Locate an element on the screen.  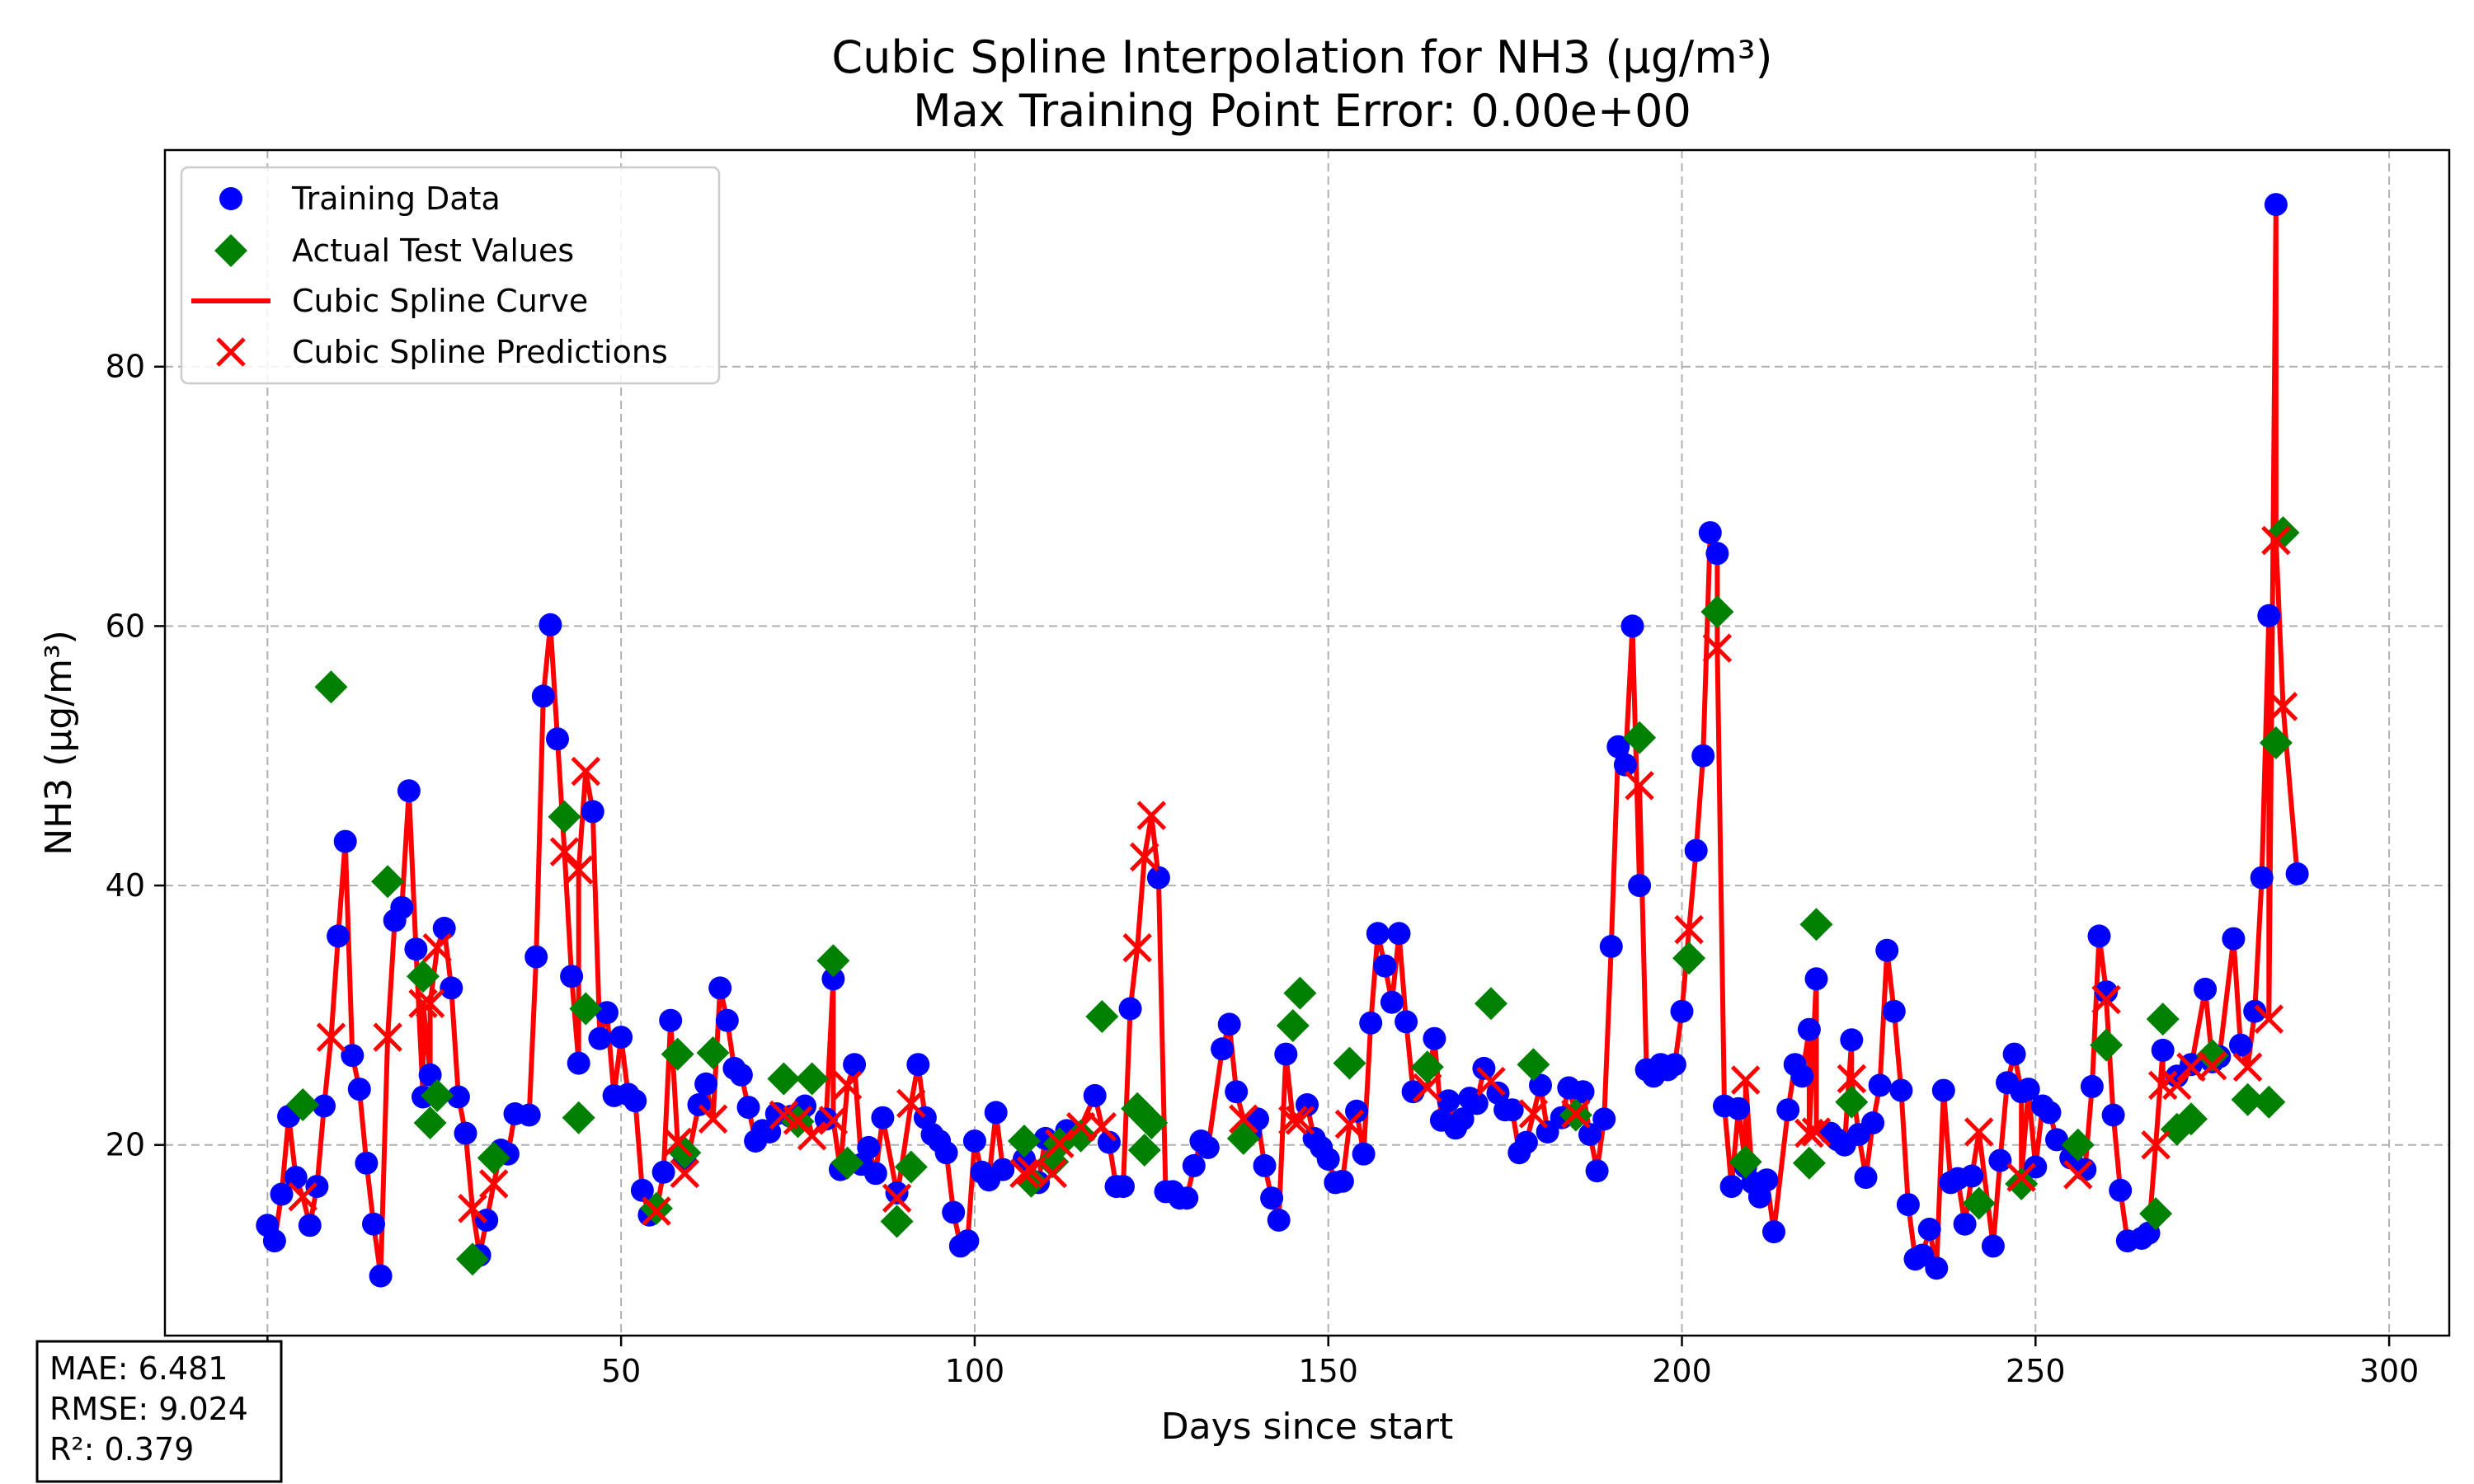
y-tick-label: 20 is located at coordinates (125, 1145).